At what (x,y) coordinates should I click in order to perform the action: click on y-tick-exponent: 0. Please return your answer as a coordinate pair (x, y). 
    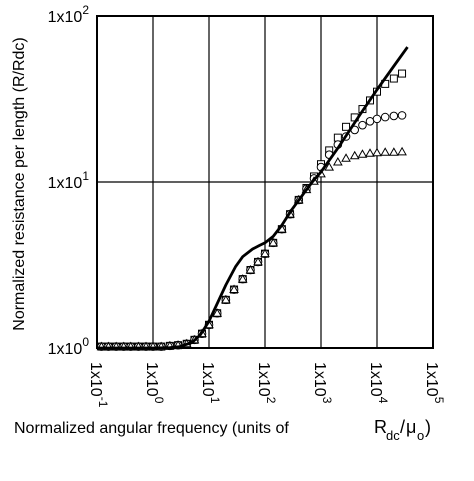
    Looking at the image, I should click on (85, 342).